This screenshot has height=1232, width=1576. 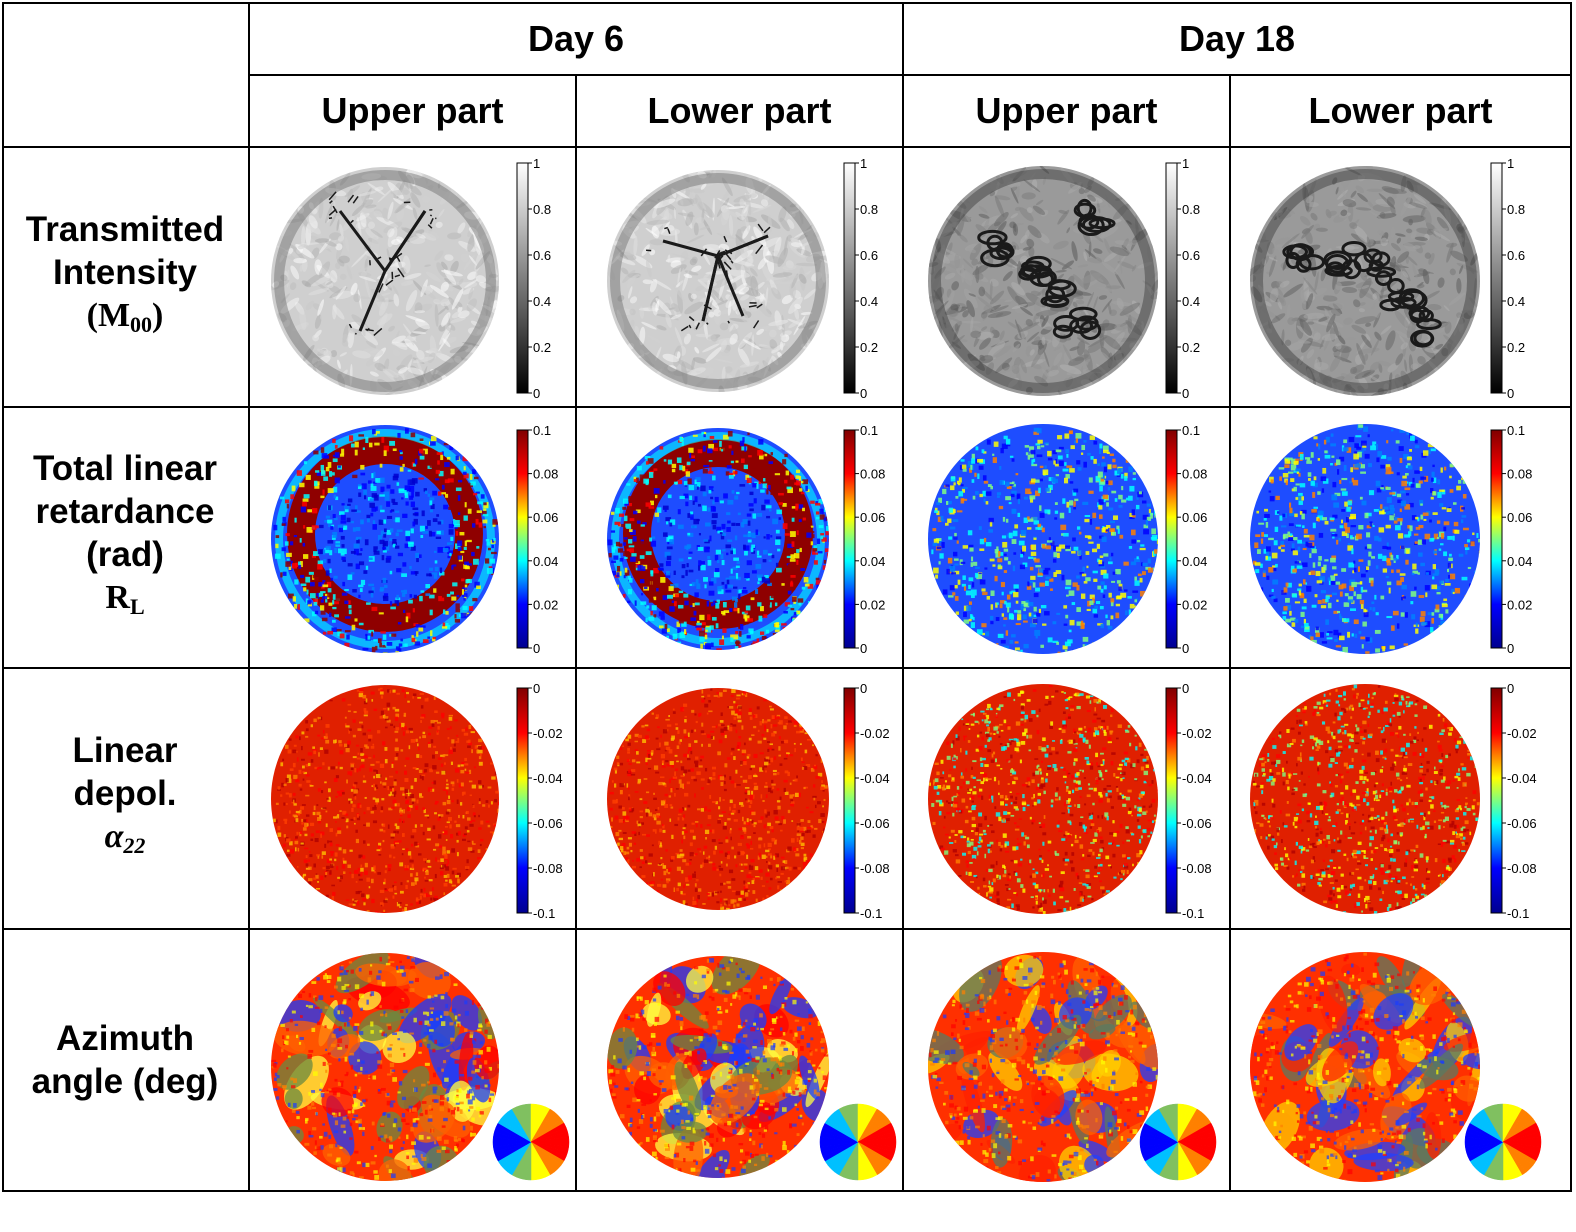 What do you see at coordinates (1571, 597) in the screenshot?
I see `grid-line-right` at bounding box center [1571, 597].